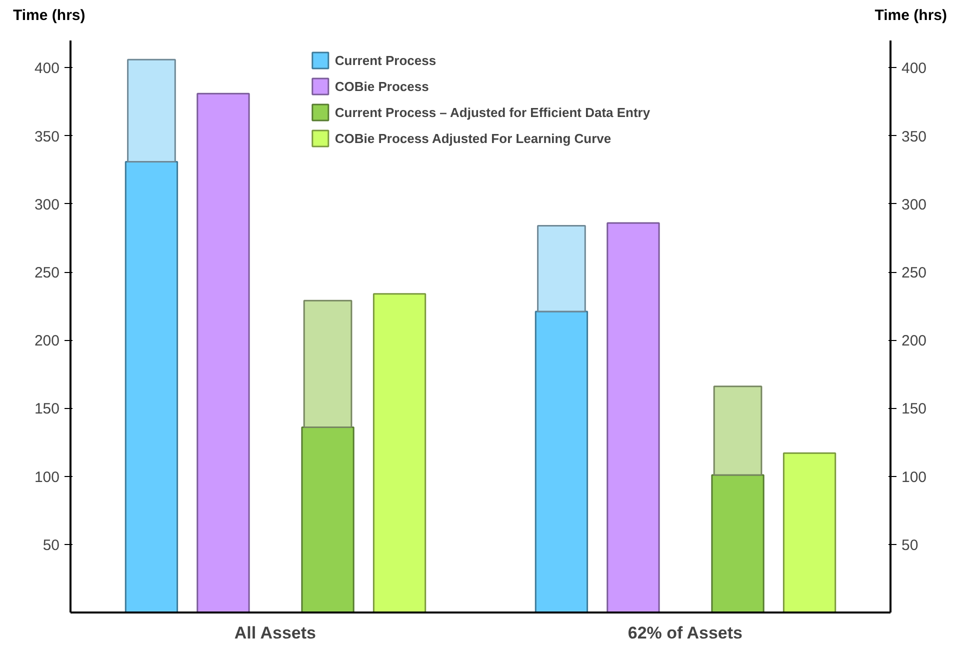 The image size is (966, 645). Describe the element at coordinates (47, 137) in the screenshot. I see `y-tick-label: 350` at that location.